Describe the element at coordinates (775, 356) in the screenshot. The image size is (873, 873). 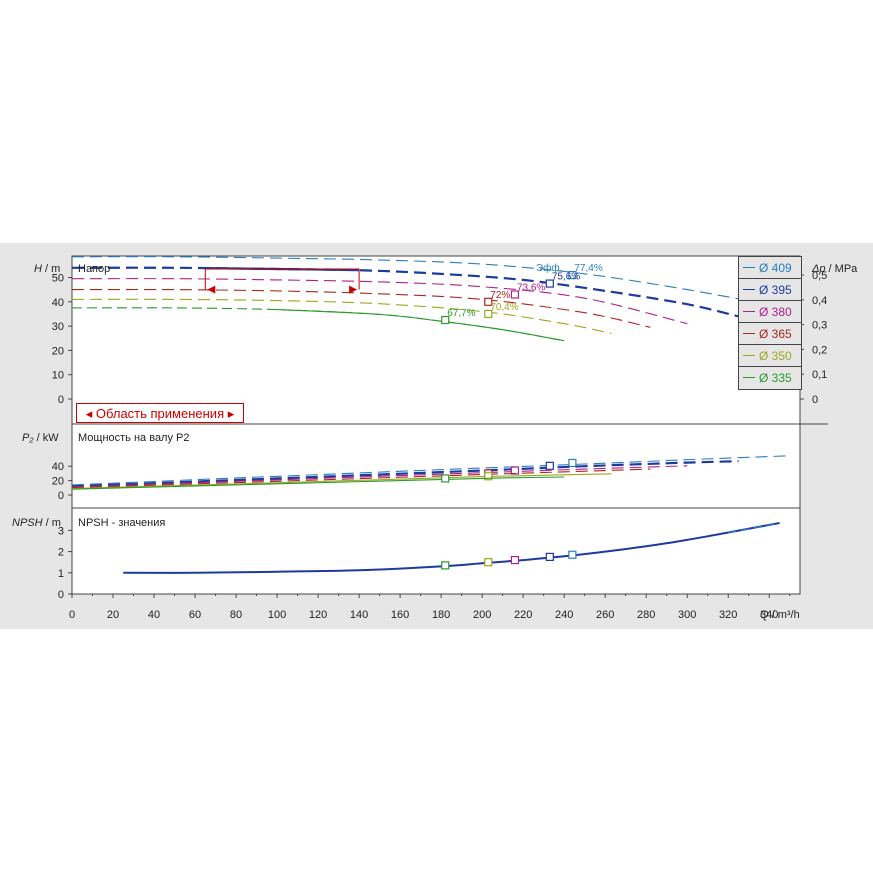
I see `legend-label: Ø 350` at that location.